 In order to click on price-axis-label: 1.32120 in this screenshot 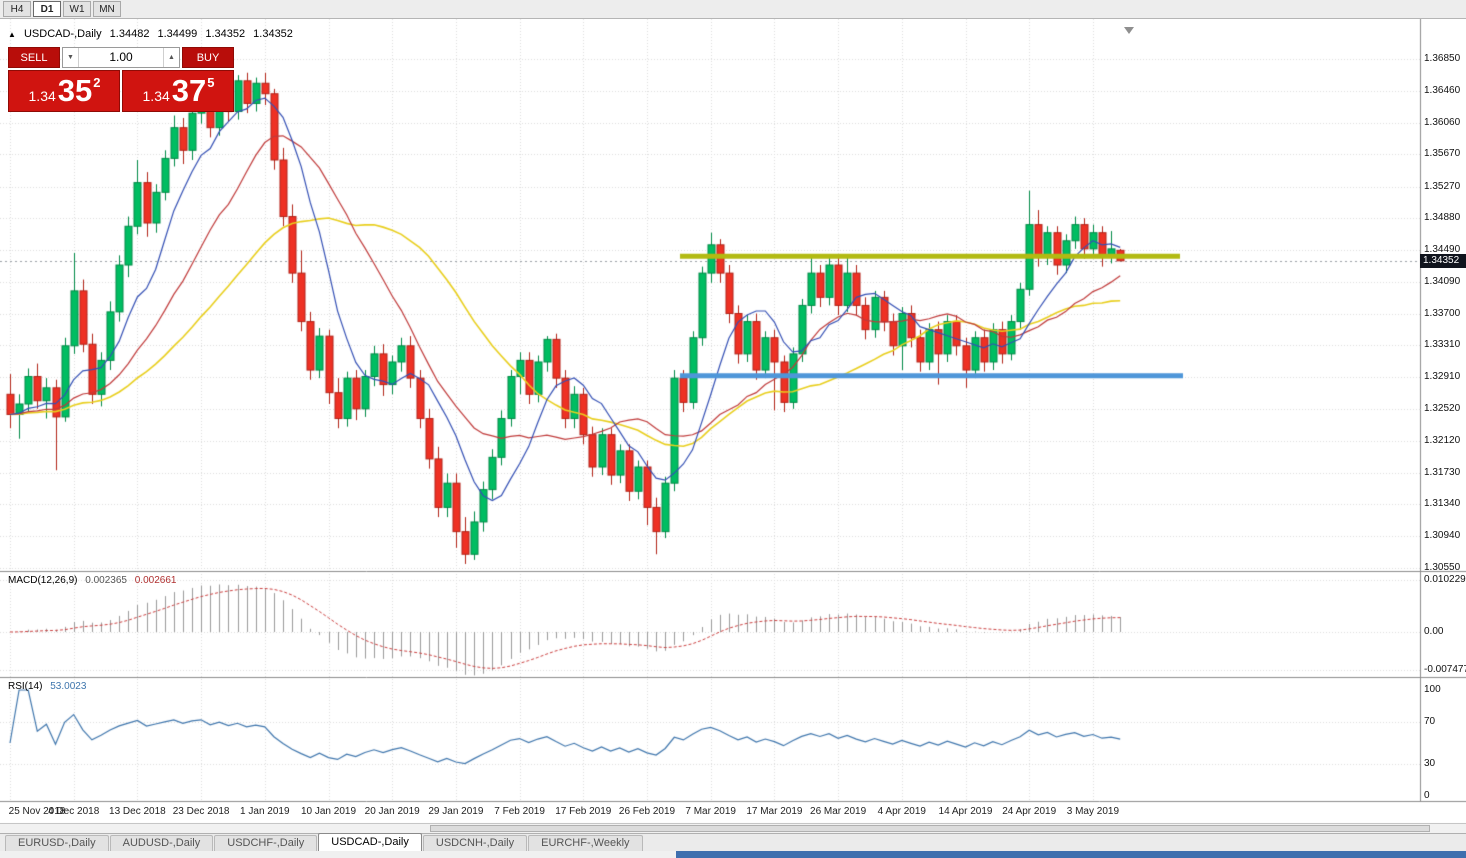, I will do `click(1442, 441)`.